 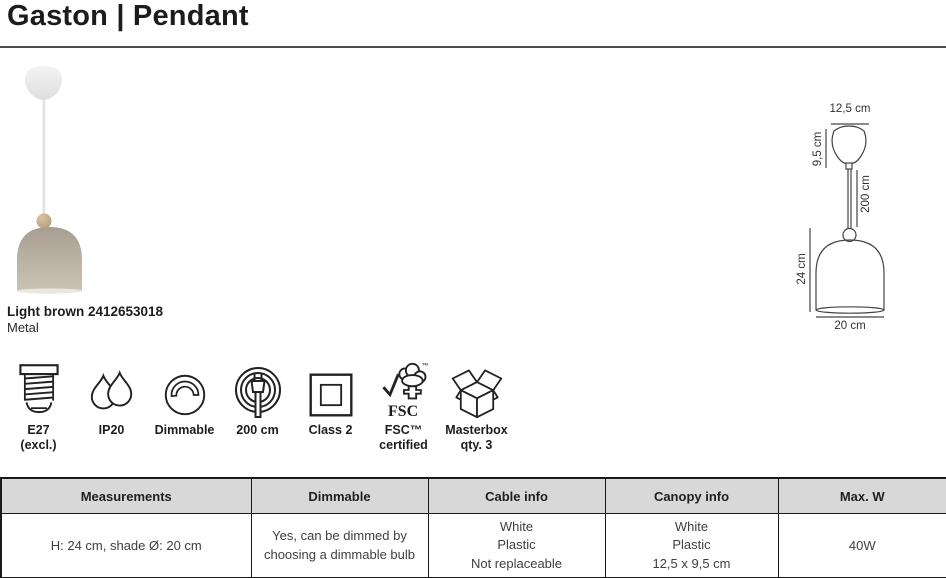 I want to click on dim-label-canopy-width: 12,5 cm, so click(x=850, y=109).